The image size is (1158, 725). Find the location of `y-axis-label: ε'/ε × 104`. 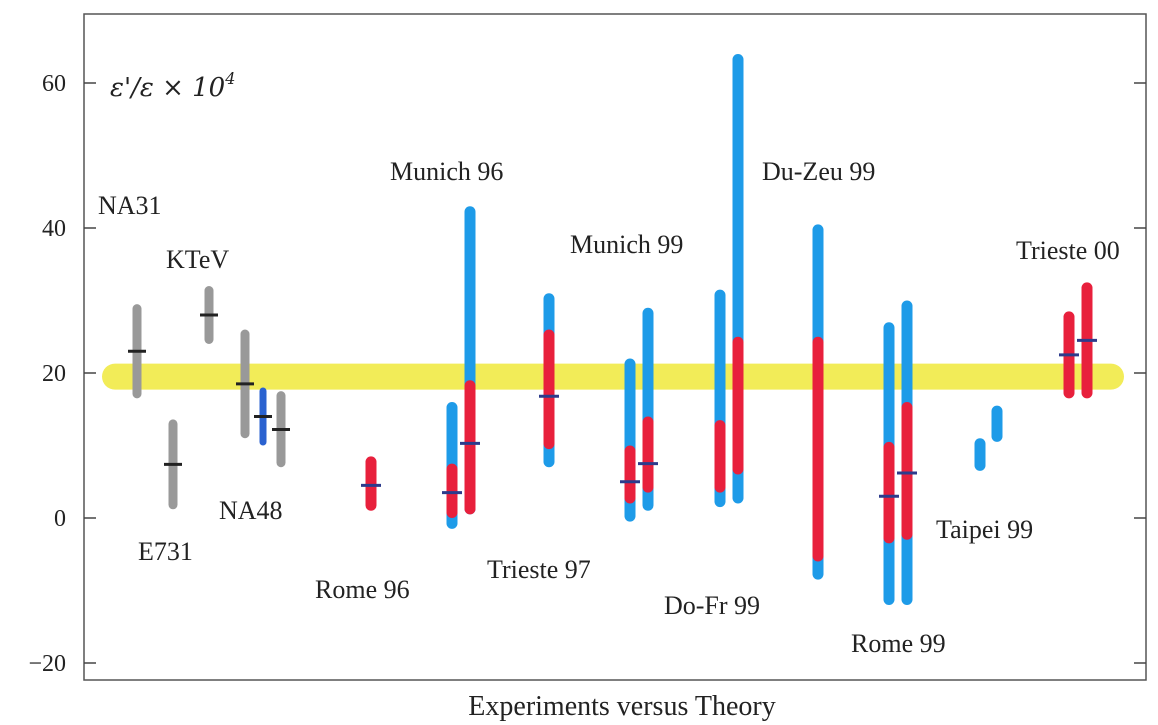

y-axis-label: ε'/ε × 104 is located at coordinates (172, 86).